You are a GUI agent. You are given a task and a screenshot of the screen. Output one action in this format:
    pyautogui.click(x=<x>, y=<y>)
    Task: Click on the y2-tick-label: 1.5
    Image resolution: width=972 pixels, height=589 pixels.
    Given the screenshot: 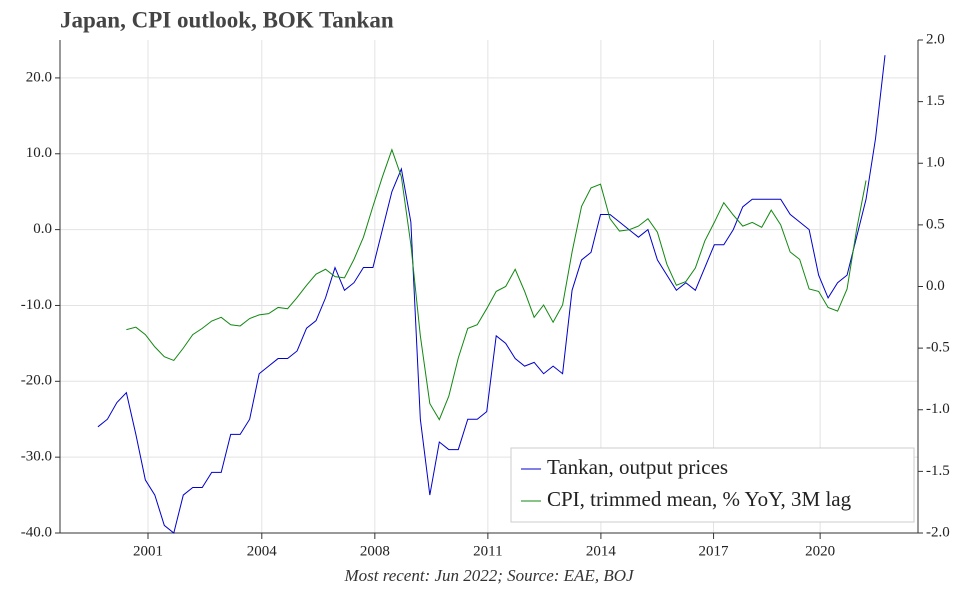 What is the action you would take?
    pyautogui.click(x=935, y=101)
    